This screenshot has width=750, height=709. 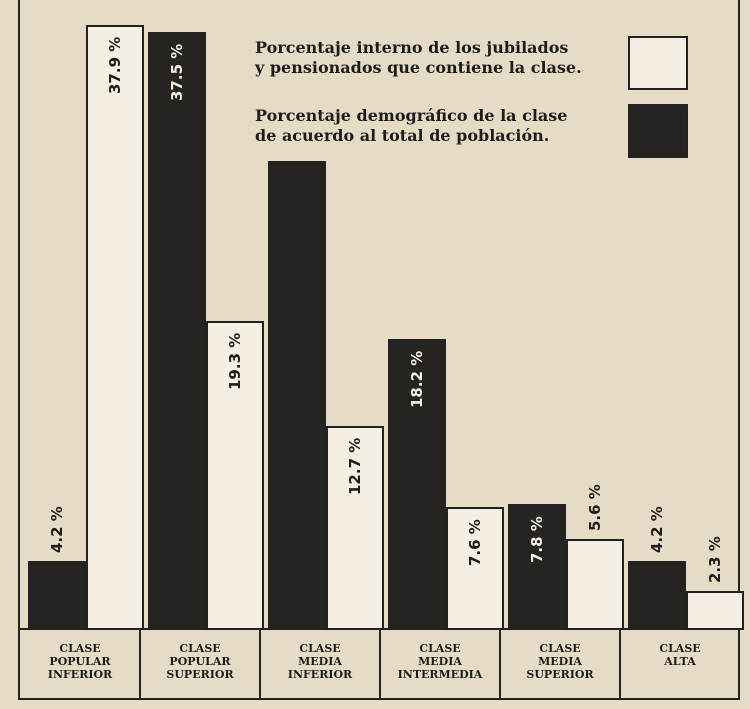 I want to click on value-label: 12.7 %, so click(x=355, y=466).